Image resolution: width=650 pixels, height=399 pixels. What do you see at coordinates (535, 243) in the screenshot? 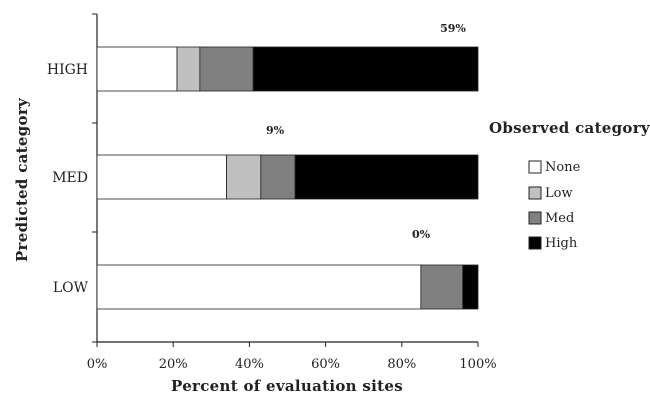
I see `legend-swatch-high` at bounding box center [535, 243].